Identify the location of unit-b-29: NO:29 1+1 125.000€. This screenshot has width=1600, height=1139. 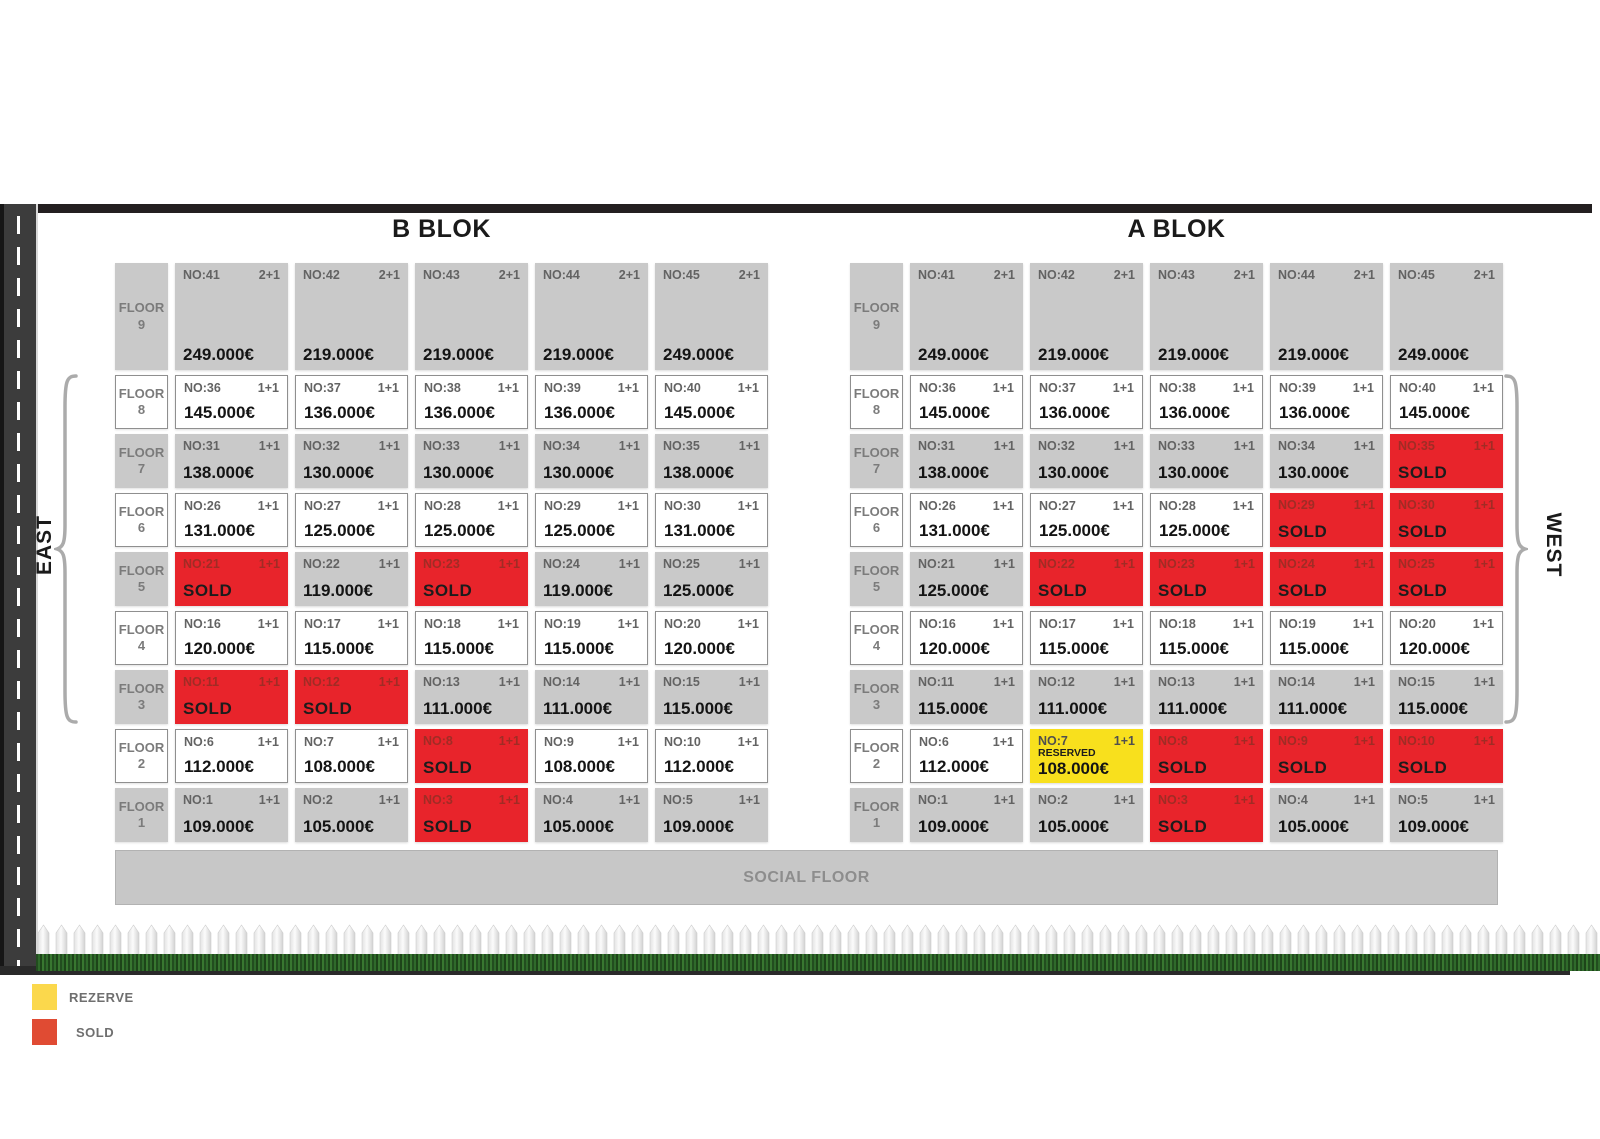
(591, 520).